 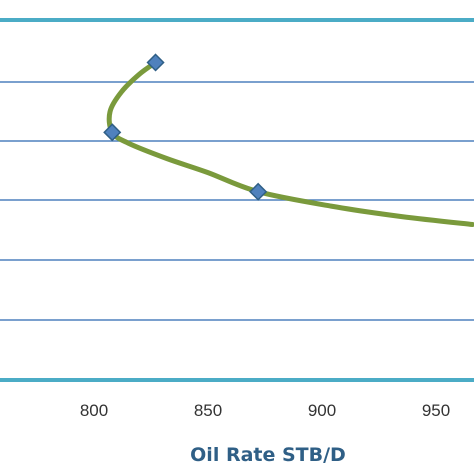 What do you see at coordinates (436, 410) in the screenshot?
I see `x-tick-label: 950` at bounding box center [436, 410].